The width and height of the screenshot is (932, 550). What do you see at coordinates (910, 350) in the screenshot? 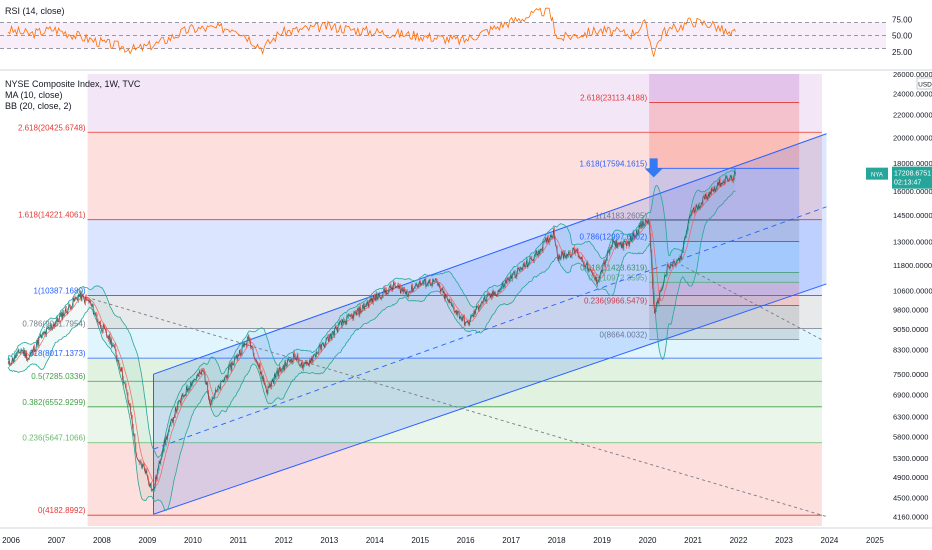
I see `price-tick-label: 8300.0000` at bounding box center [910, 350].